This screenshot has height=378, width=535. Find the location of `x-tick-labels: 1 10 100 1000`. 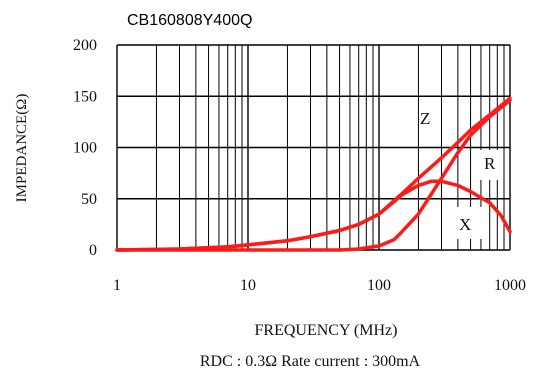

x-tick-labels: 1 10 100 1000 is located at coordinates (319, 285).